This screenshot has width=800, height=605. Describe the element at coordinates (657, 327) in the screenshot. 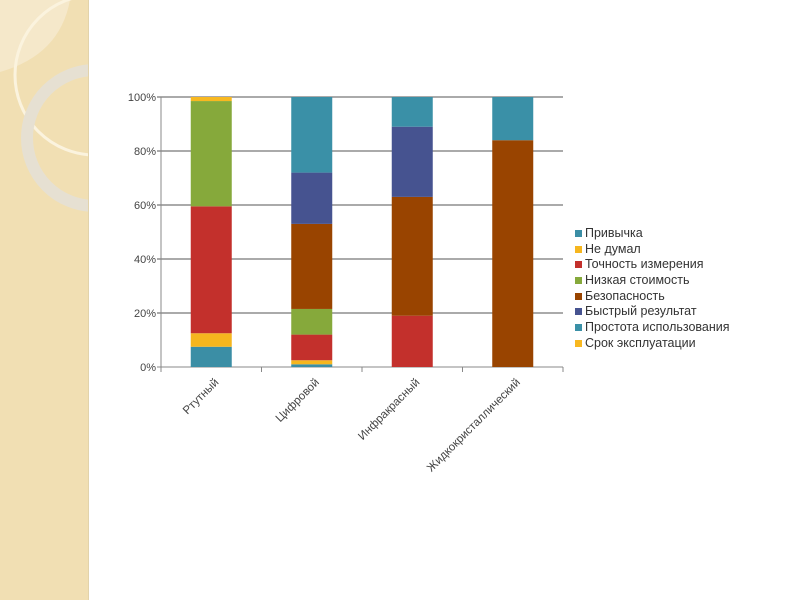

I see `legend-label: Простота использования` at that location.